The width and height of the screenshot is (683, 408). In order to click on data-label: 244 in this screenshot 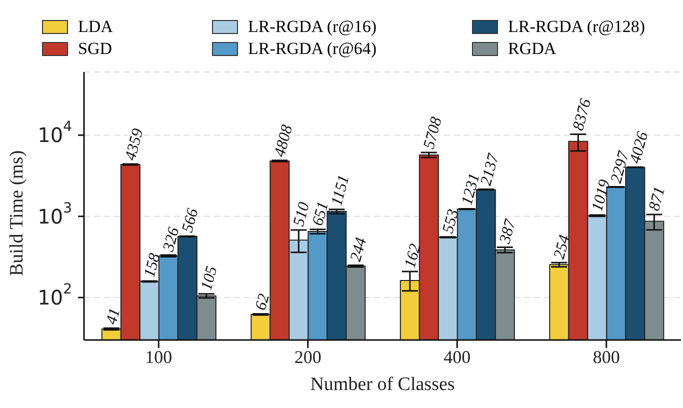, I will do `click(358, 250)`.